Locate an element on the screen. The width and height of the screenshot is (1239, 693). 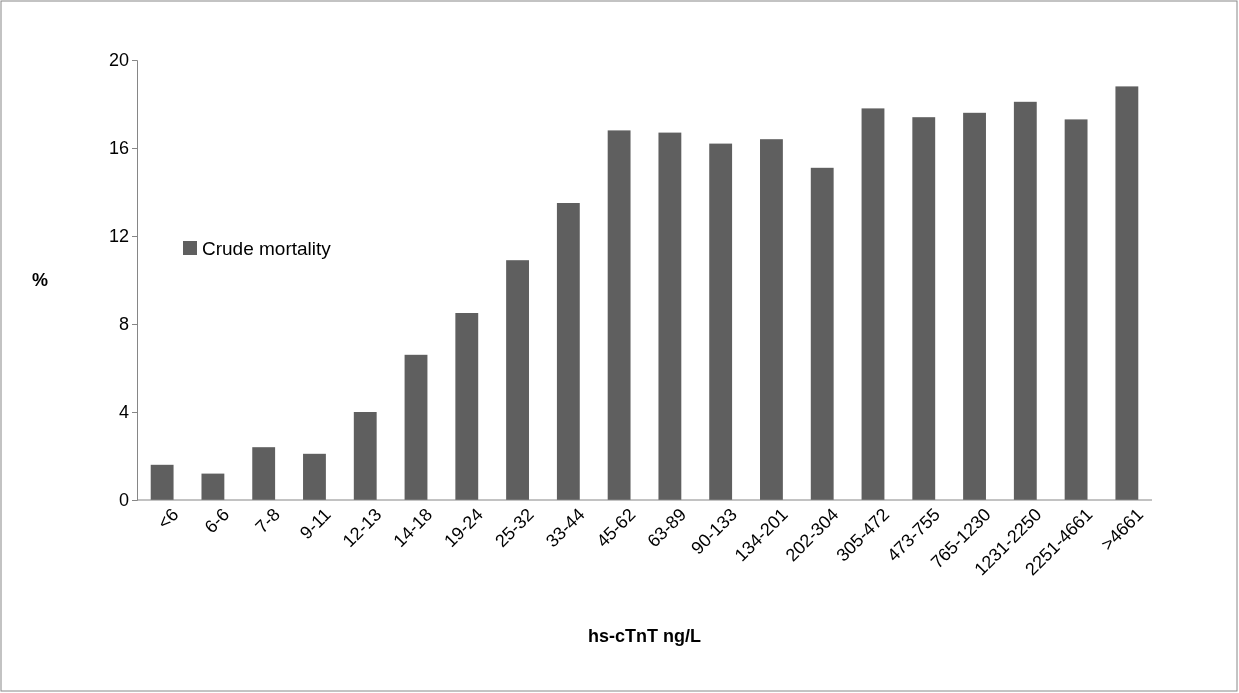
y-tick-label: 12 is located at coordinates (118, 236).